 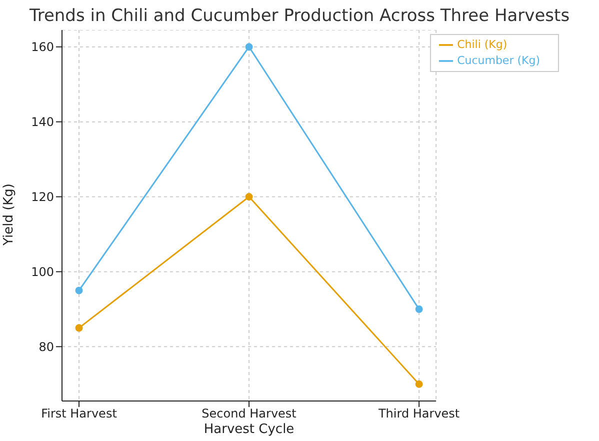 What do you see at coordinates (299, 16) in the screenshot?
I see `chart-title: Trends in Chili and Cucumber Production Across Three Harvests` at bounding box center [299, 16].